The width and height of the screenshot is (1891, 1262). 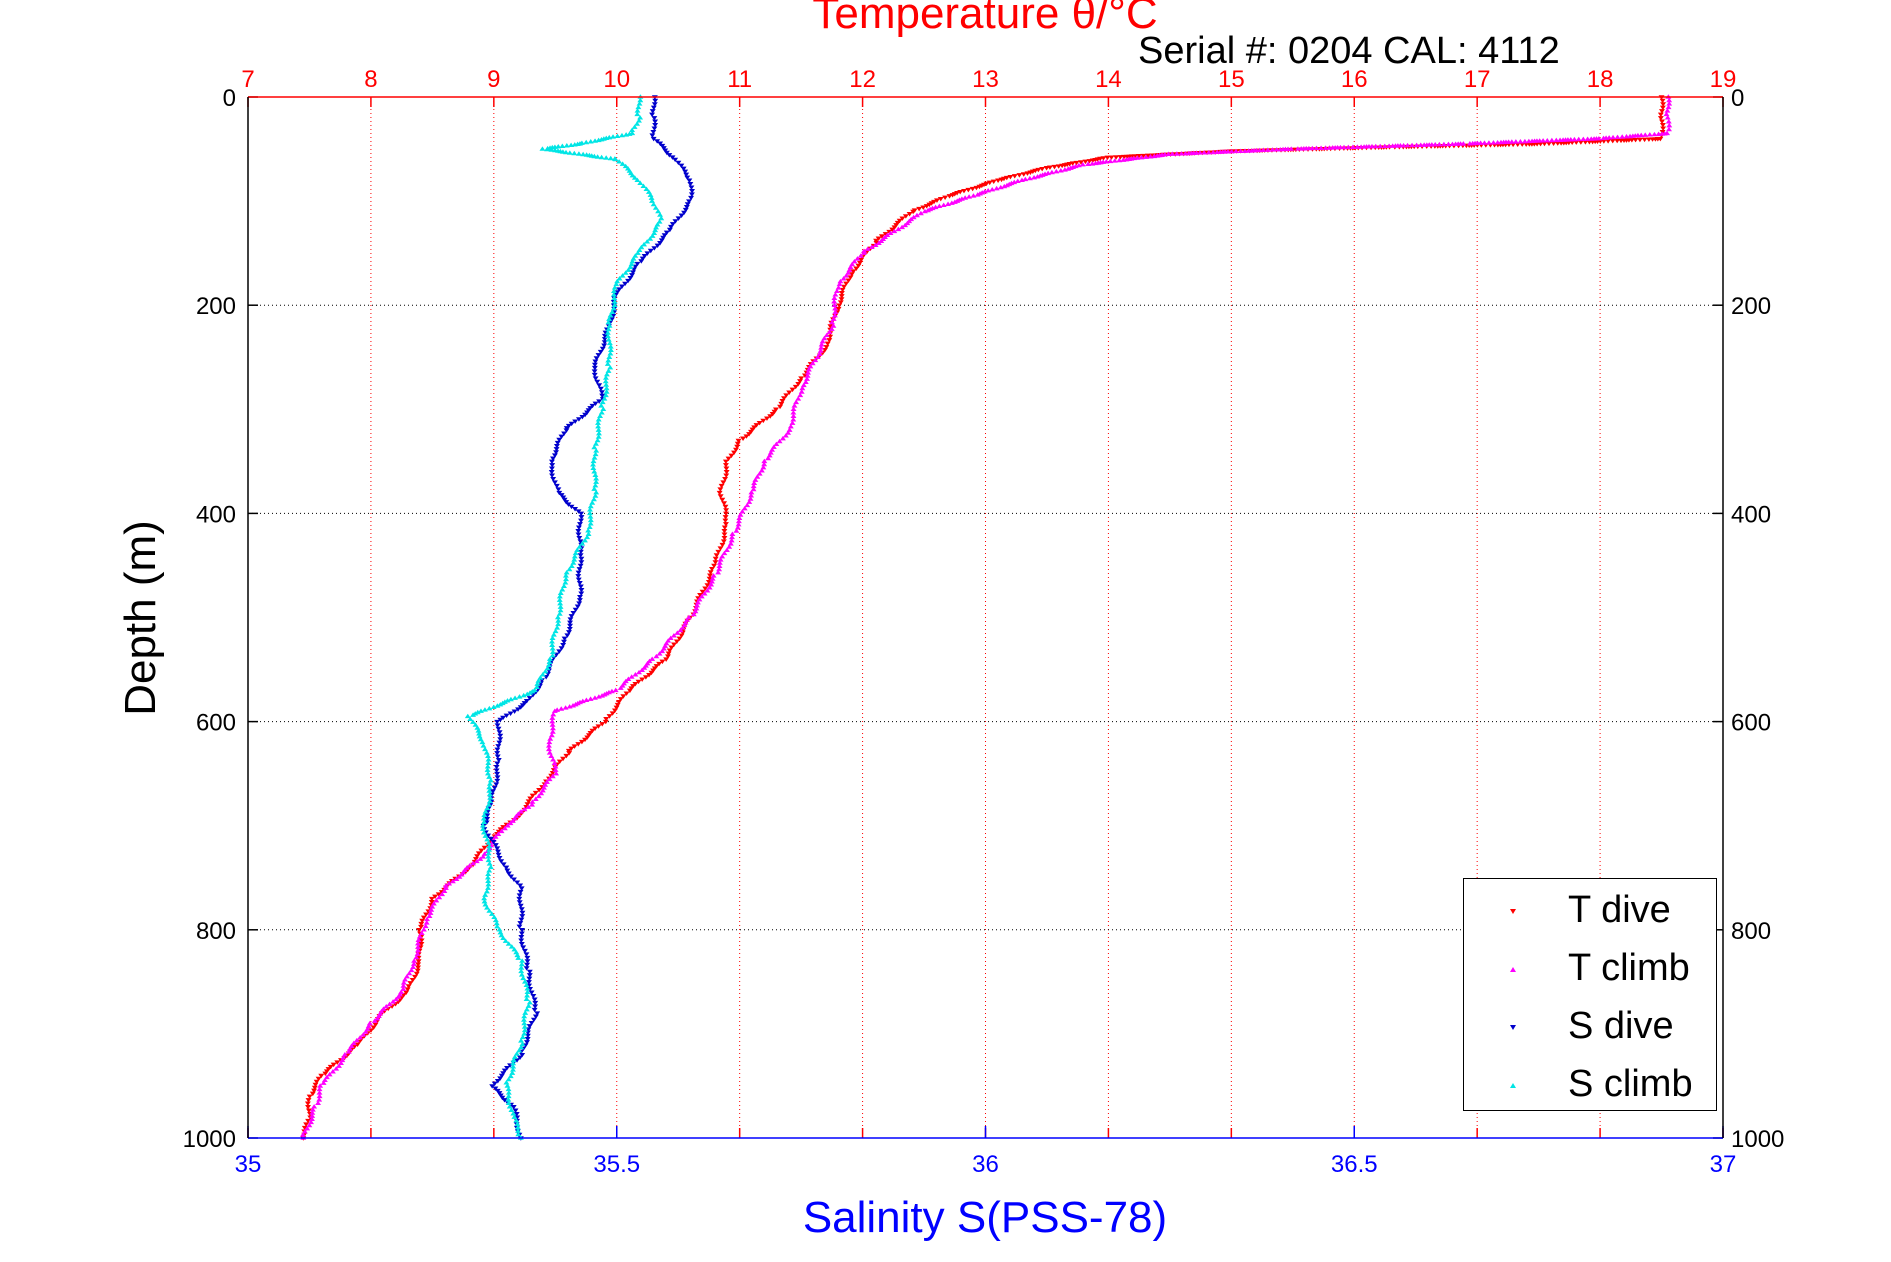 What do you see at coordinates (1600, 79) in the screenshot?
I see `x-top-tick-label: 18` at bounding box center [1600, 79].